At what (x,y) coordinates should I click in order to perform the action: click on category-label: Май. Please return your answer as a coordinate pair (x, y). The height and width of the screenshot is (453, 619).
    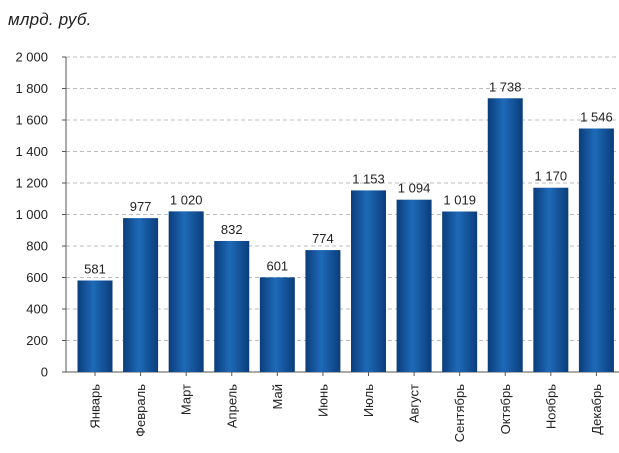
    Looking at the image, I should click on (277, 396).